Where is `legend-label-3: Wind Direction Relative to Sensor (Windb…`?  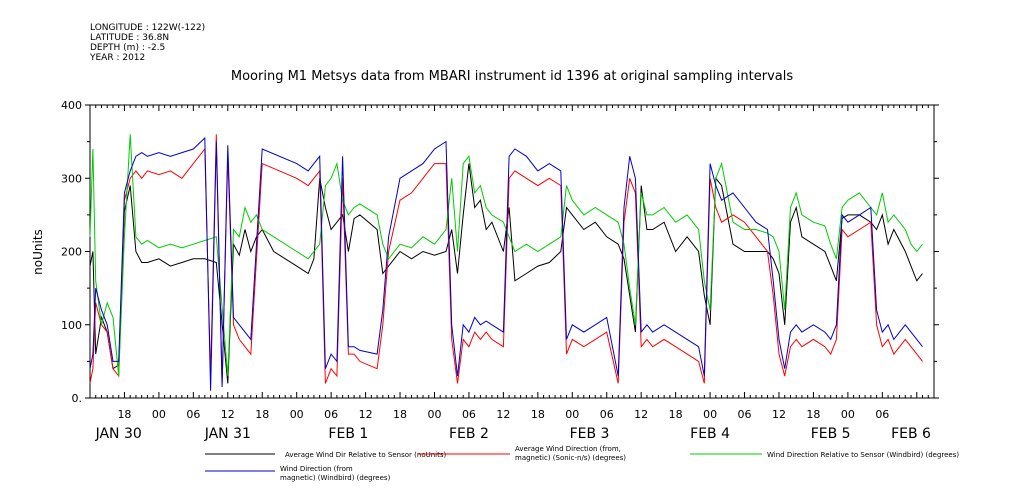 legend-label-3: Wind Direction Relative to Sensor (Windb… is located at coordinates (863, 455).